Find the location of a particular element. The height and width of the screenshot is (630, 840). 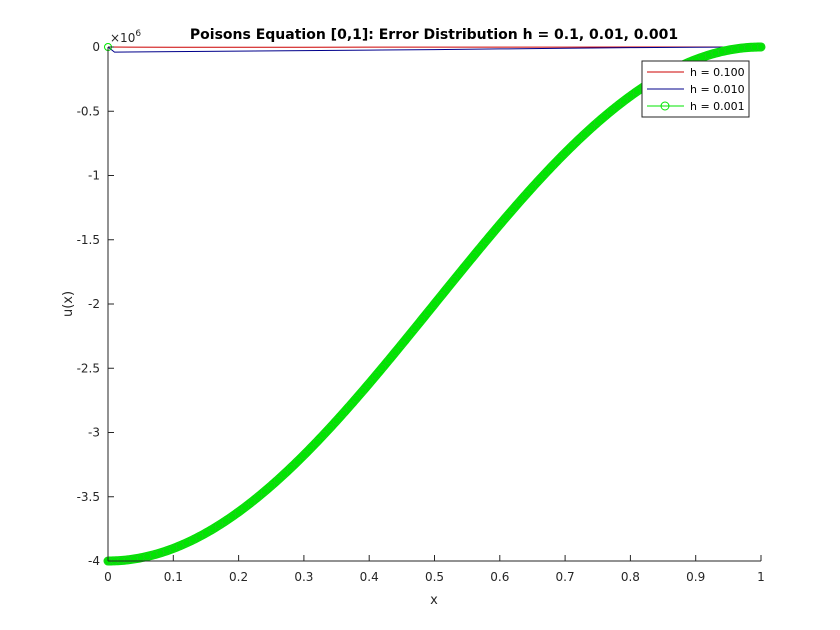

x-tick-label: 0.5 is located at coordinates (434, 577).